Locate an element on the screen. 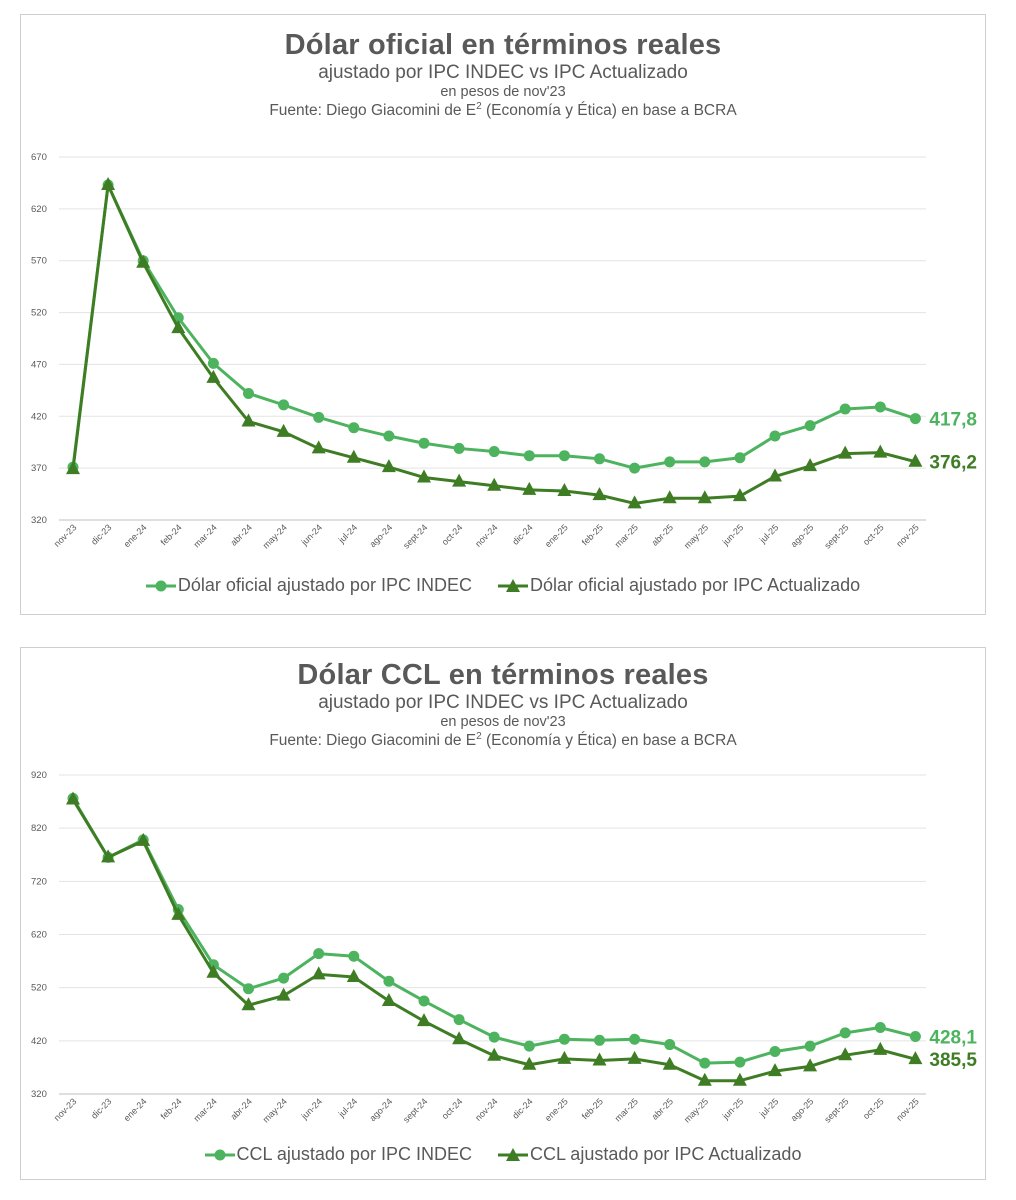  x-tick-label: nov-25 is located at coordinates (907, 535).